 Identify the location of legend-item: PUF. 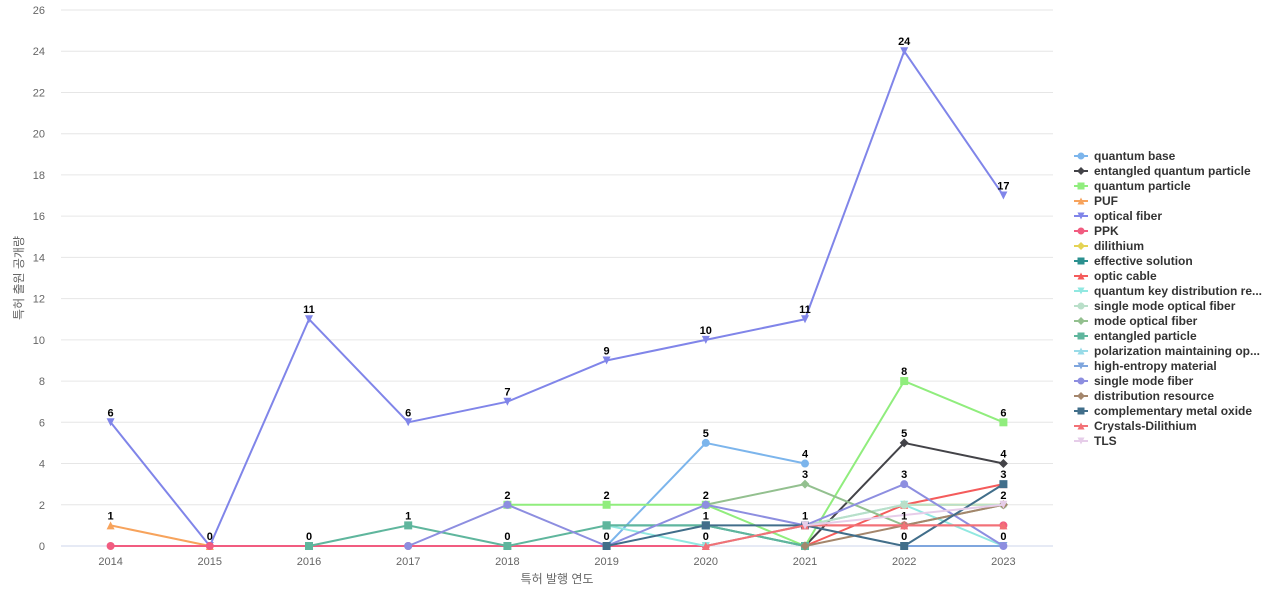
(1096, 201).